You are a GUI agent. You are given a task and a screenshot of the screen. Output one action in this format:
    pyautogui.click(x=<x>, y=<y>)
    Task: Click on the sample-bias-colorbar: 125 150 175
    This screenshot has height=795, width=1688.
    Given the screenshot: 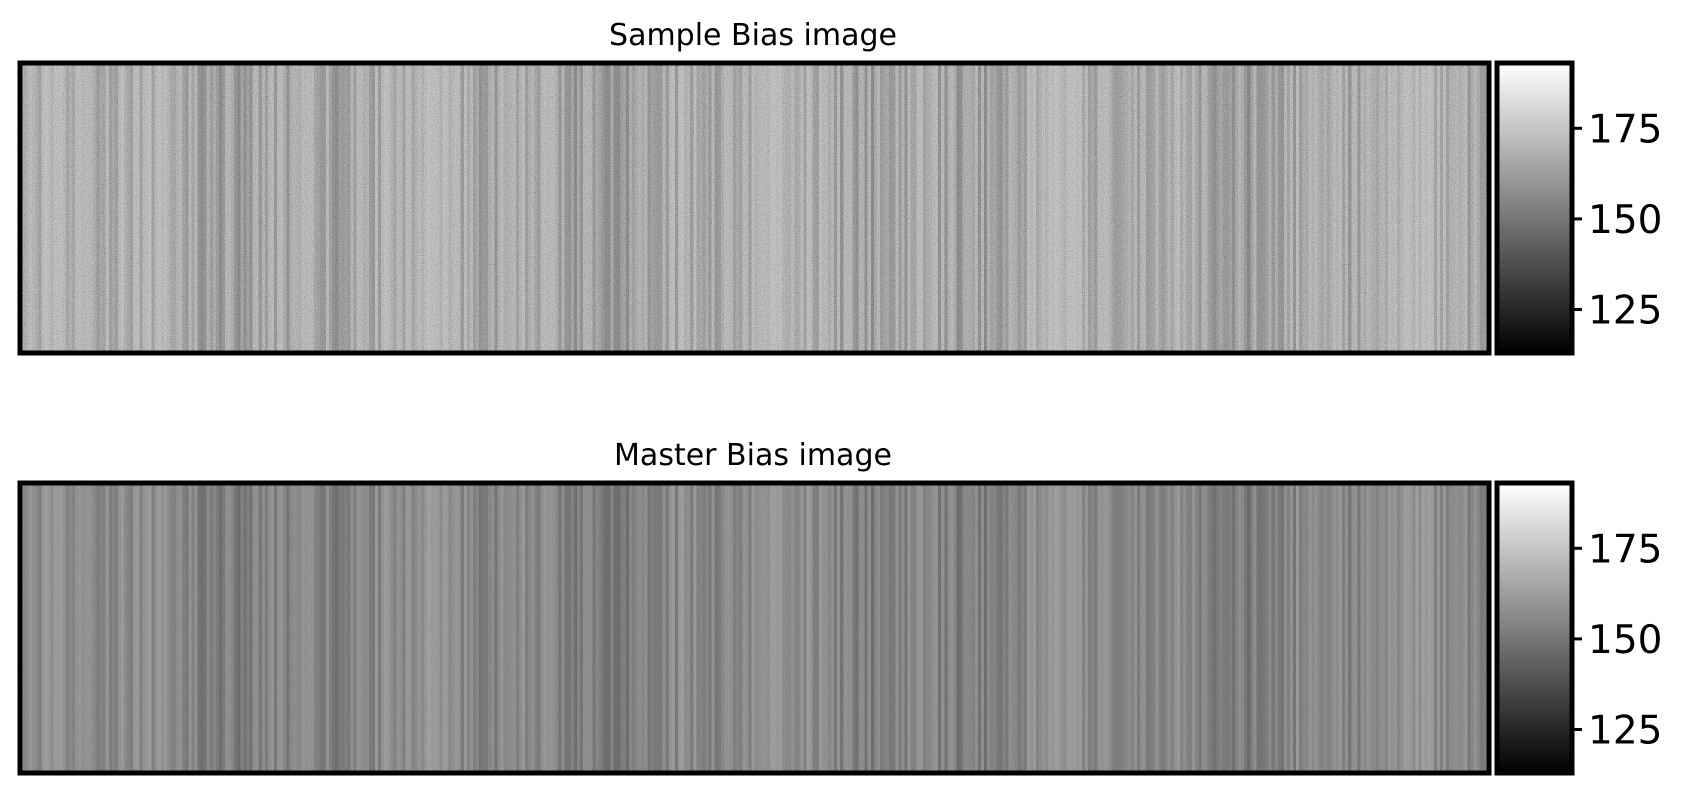 What is the action you would take?
    pyautogui.click(x=1578, y=208)
    